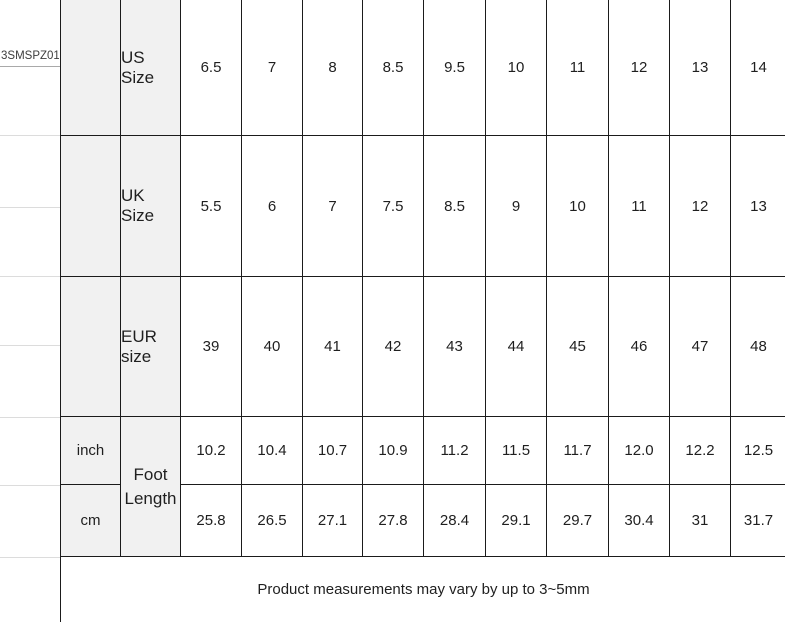  Describe the element at coordinates (700, 68) in the screenshot. I see `us-size-value: 13` at that location.